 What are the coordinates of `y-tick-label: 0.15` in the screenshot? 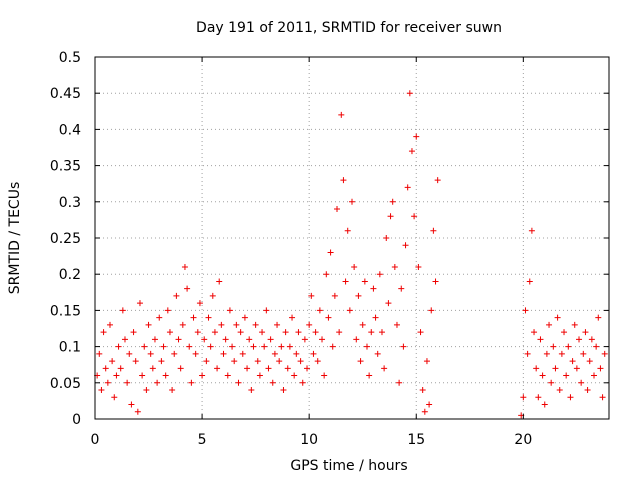 It's located at (65, 311).